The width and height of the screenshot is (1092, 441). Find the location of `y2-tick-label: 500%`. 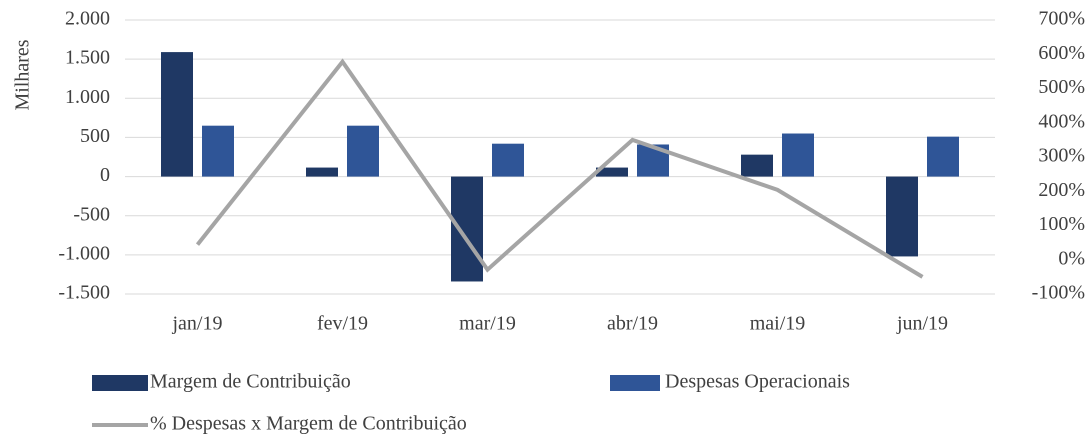

y2-tick-label: 500% is located at coordinates (1061, 87).